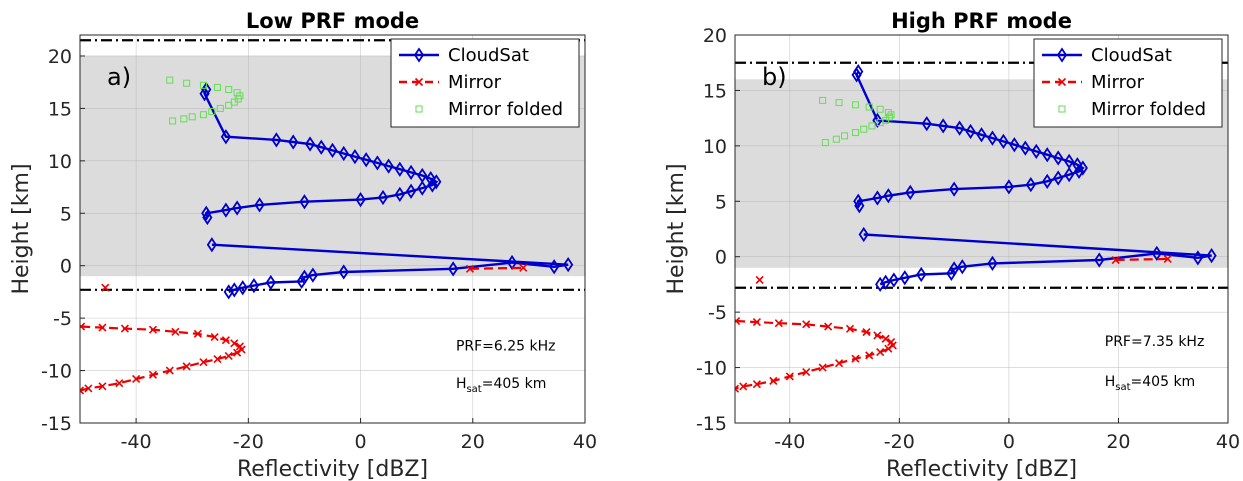  Describe the element at coordinates (320, 153) in the screenshot. I see `series-cloudsat` at that location.